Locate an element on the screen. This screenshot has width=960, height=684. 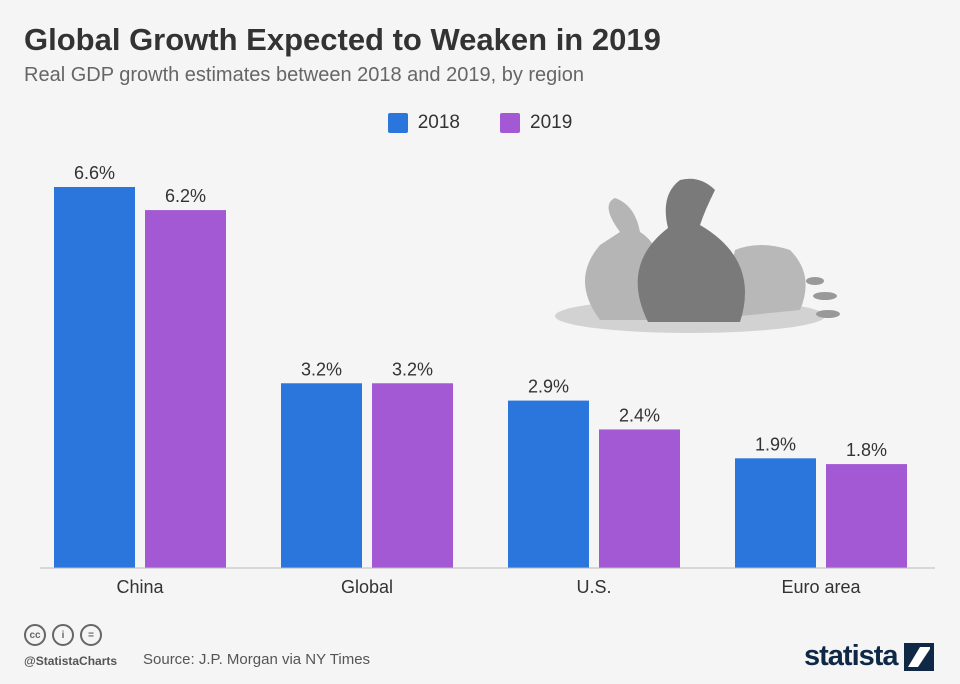
bar-2019-u-s- is located at coordinates (639, 498).